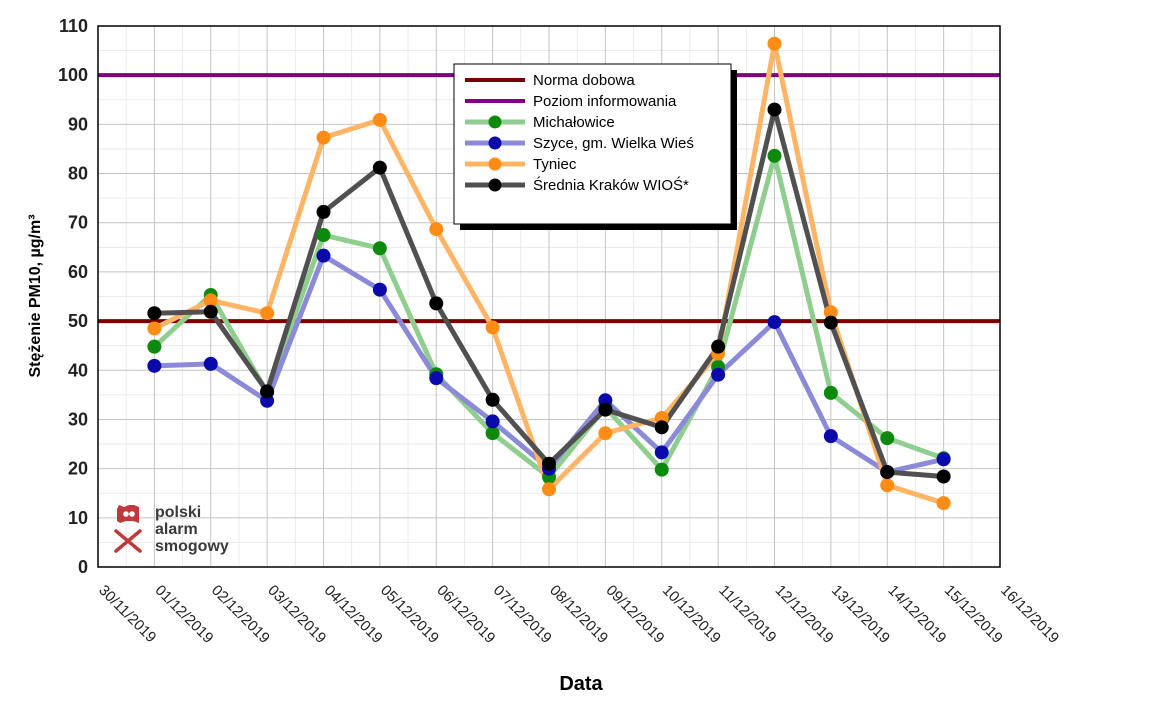 The width and height of the screenshot is (1150, 724). I want to click on legend-label: Średnia Kraków WIOŚ*, so click(611, 185).